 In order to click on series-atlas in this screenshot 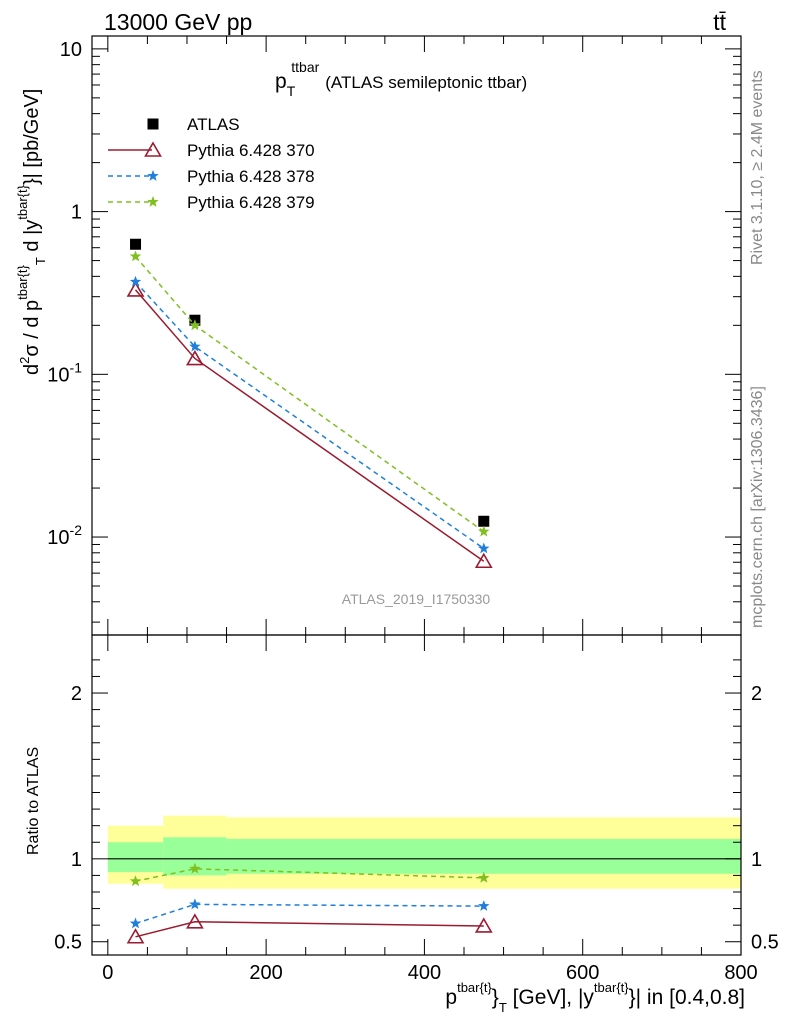, I will do `click(310, 382)`.